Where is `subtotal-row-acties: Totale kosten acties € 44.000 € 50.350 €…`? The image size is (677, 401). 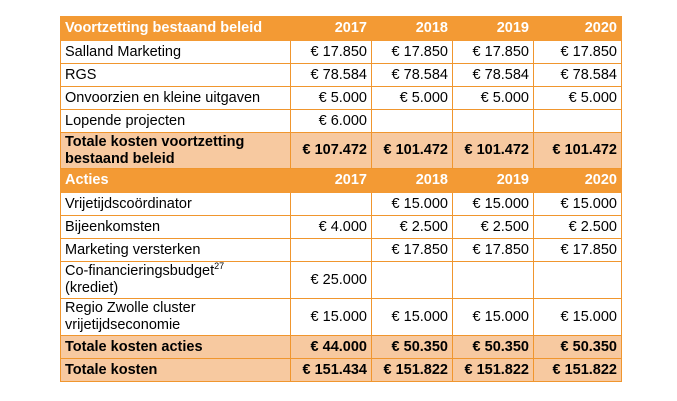
subtotal-row-acties: Totale kosten acties € 44.000 € 50.350 €… is located at coordinates (341, 347).